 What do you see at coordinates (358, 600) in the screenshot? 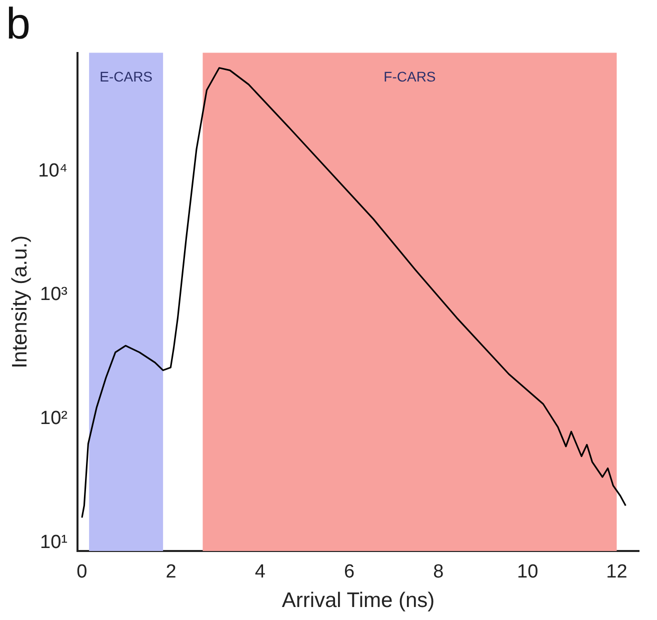
I see `x-axis-title: Arrival Time (ns)` at bounding box center [358, 600].